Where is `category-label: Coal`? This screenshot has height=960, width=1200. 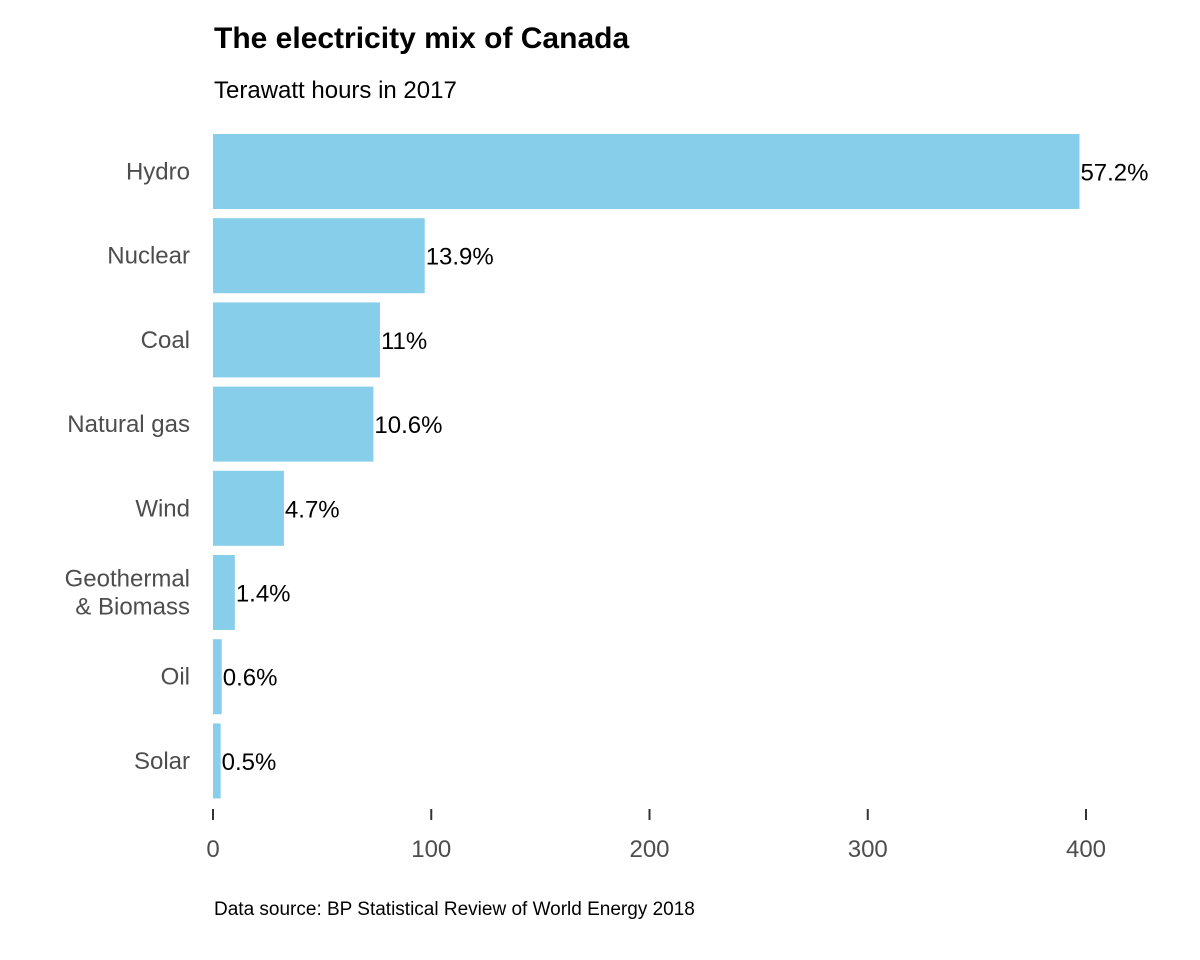
category-label: Coal is located at coordinates (165, 340).